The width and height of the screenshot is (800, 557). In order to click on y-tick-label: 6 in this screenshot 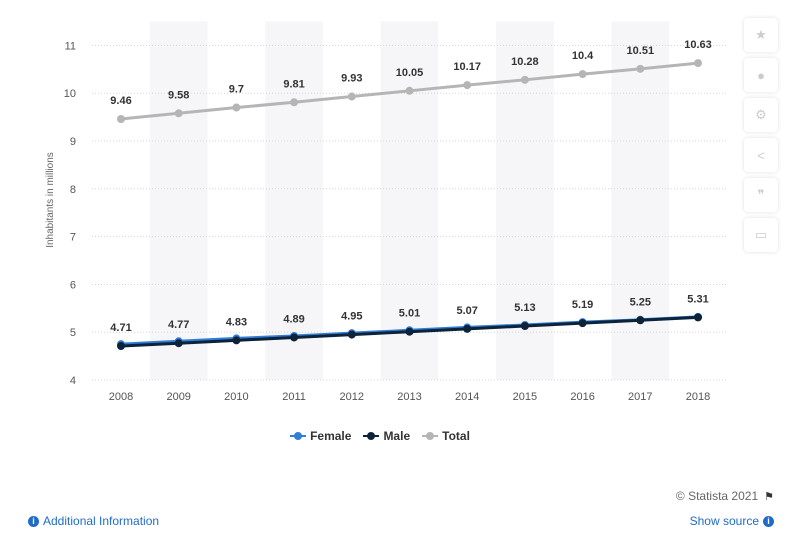, I will do `click(73, 285)`.